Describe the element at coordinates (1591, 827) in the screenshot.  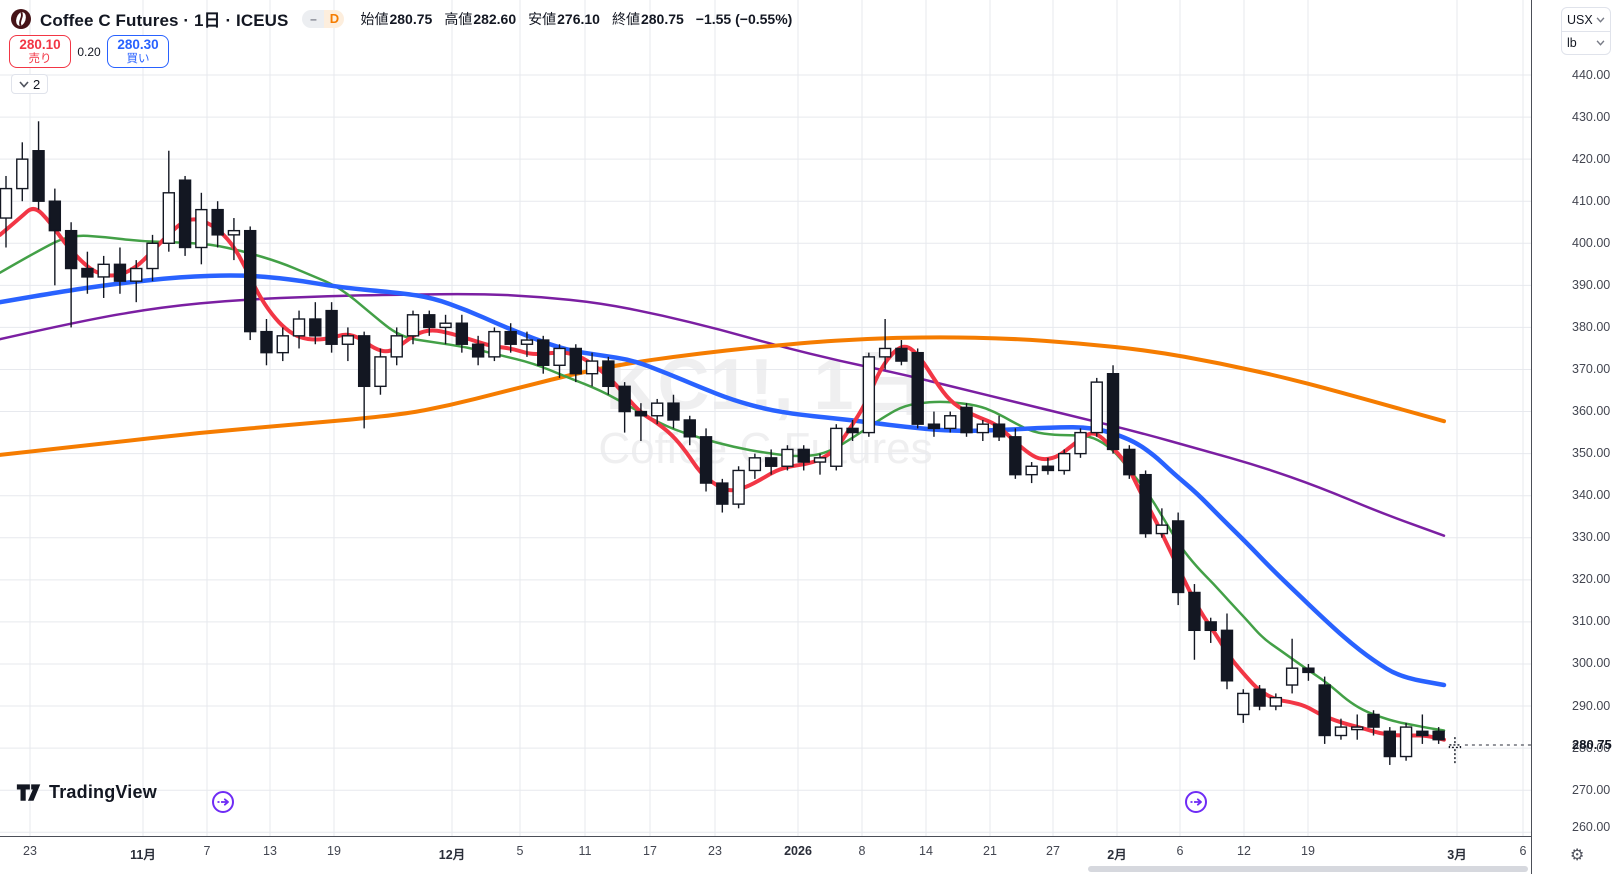
I see `price-tick-label: 260.00` at that location.